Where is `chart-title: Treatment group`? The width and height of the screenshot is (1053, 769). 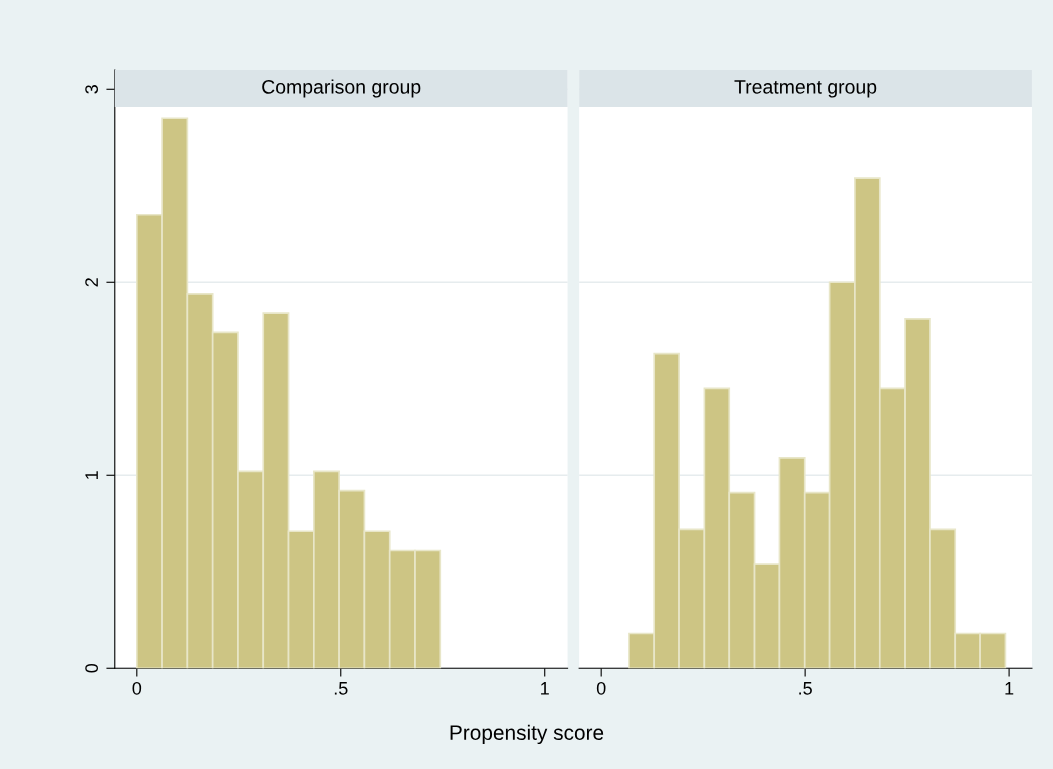 chart-title: Treatment group is located at coordinates (805, 89).